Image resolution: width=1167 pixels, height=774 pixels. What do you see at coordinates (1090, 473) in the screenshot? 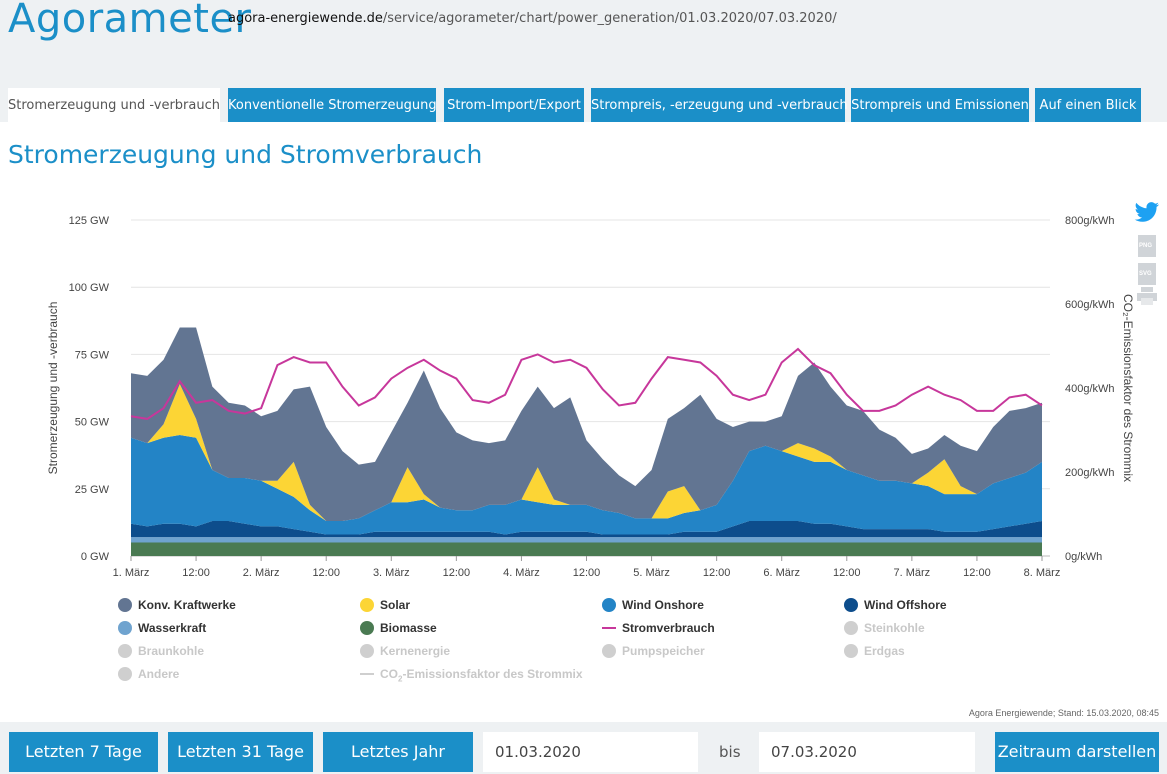
I see `y2-tick-label: 200g/kWh` at bounding box center [1090, 473].